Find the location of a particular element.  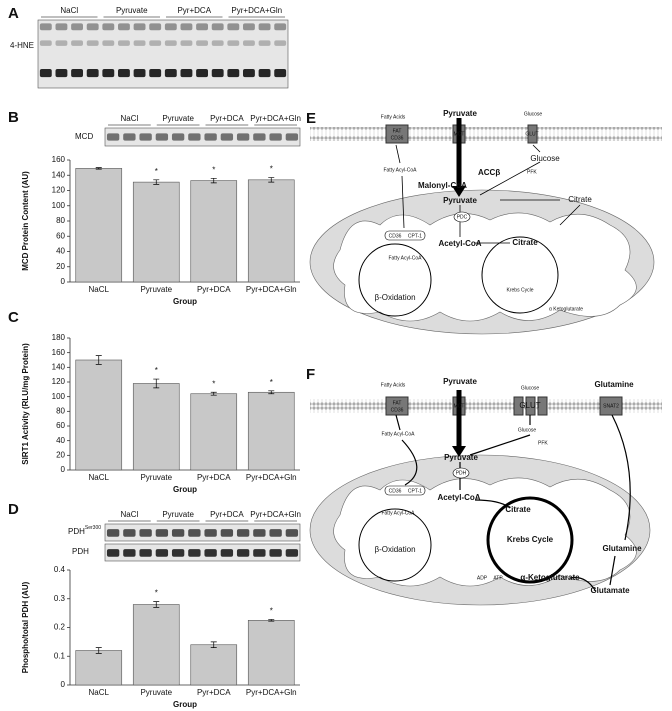

label: CPT-1 is located at coordinates (415, 491).